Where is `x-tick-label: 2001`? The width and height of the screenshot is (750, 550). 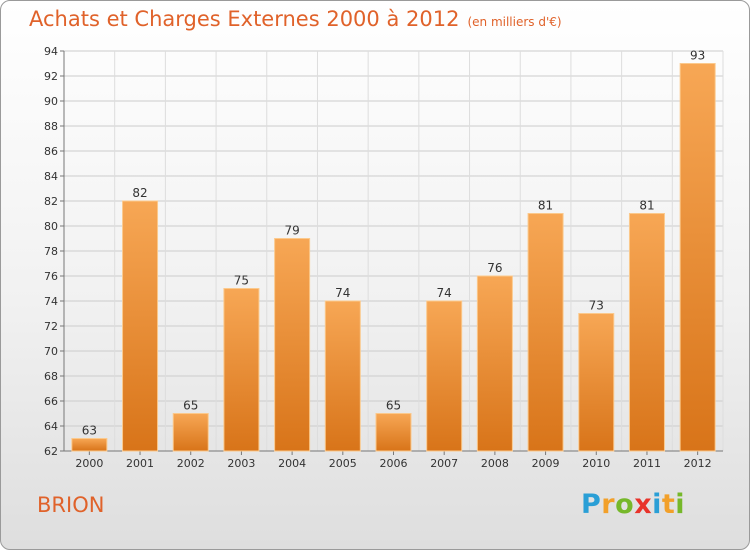
x-tick-label: 2001 is located at coordinates (140, 463).